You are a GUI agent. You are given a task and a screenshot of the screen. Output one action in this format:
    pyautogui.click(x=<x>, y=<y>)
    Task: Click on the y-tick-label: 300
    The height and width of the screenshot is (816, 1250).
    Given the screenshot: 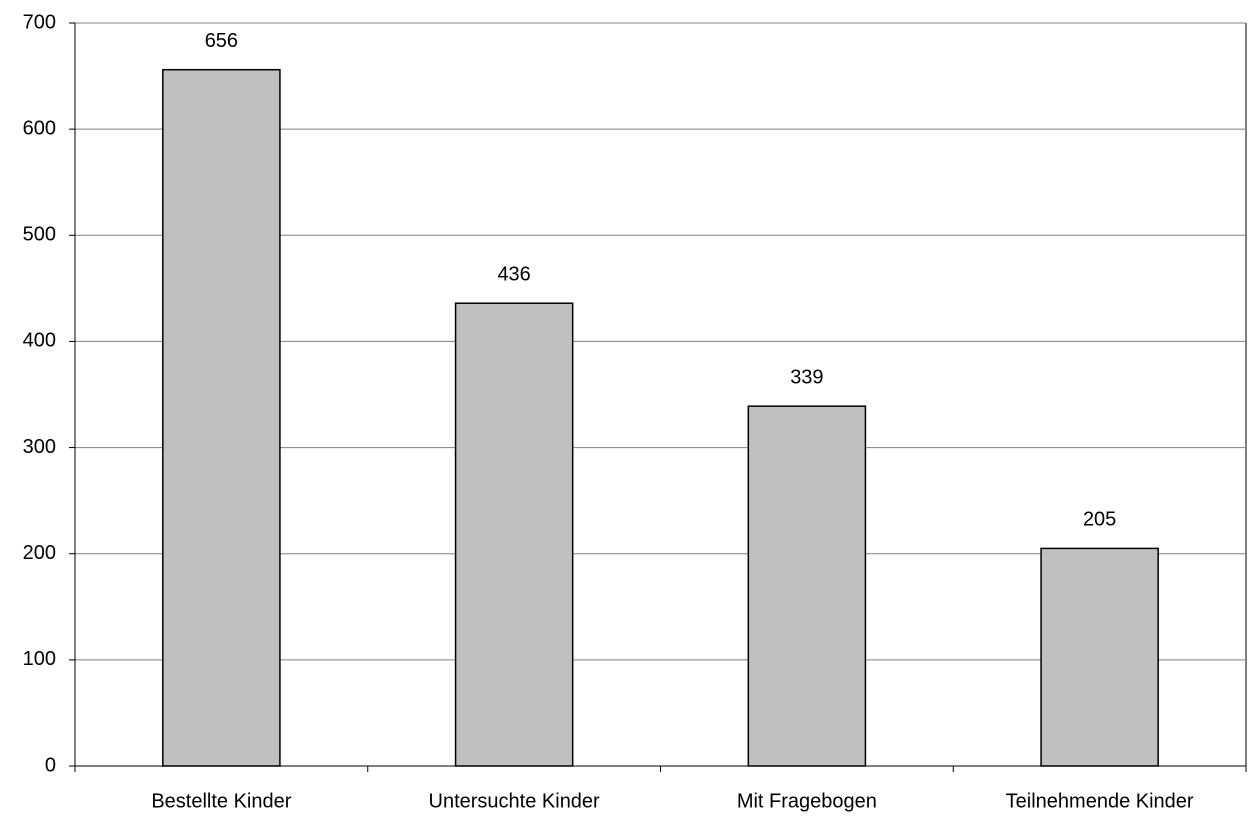 What is the action you would take?
    pyautogui.click(x=39, y=447)
    